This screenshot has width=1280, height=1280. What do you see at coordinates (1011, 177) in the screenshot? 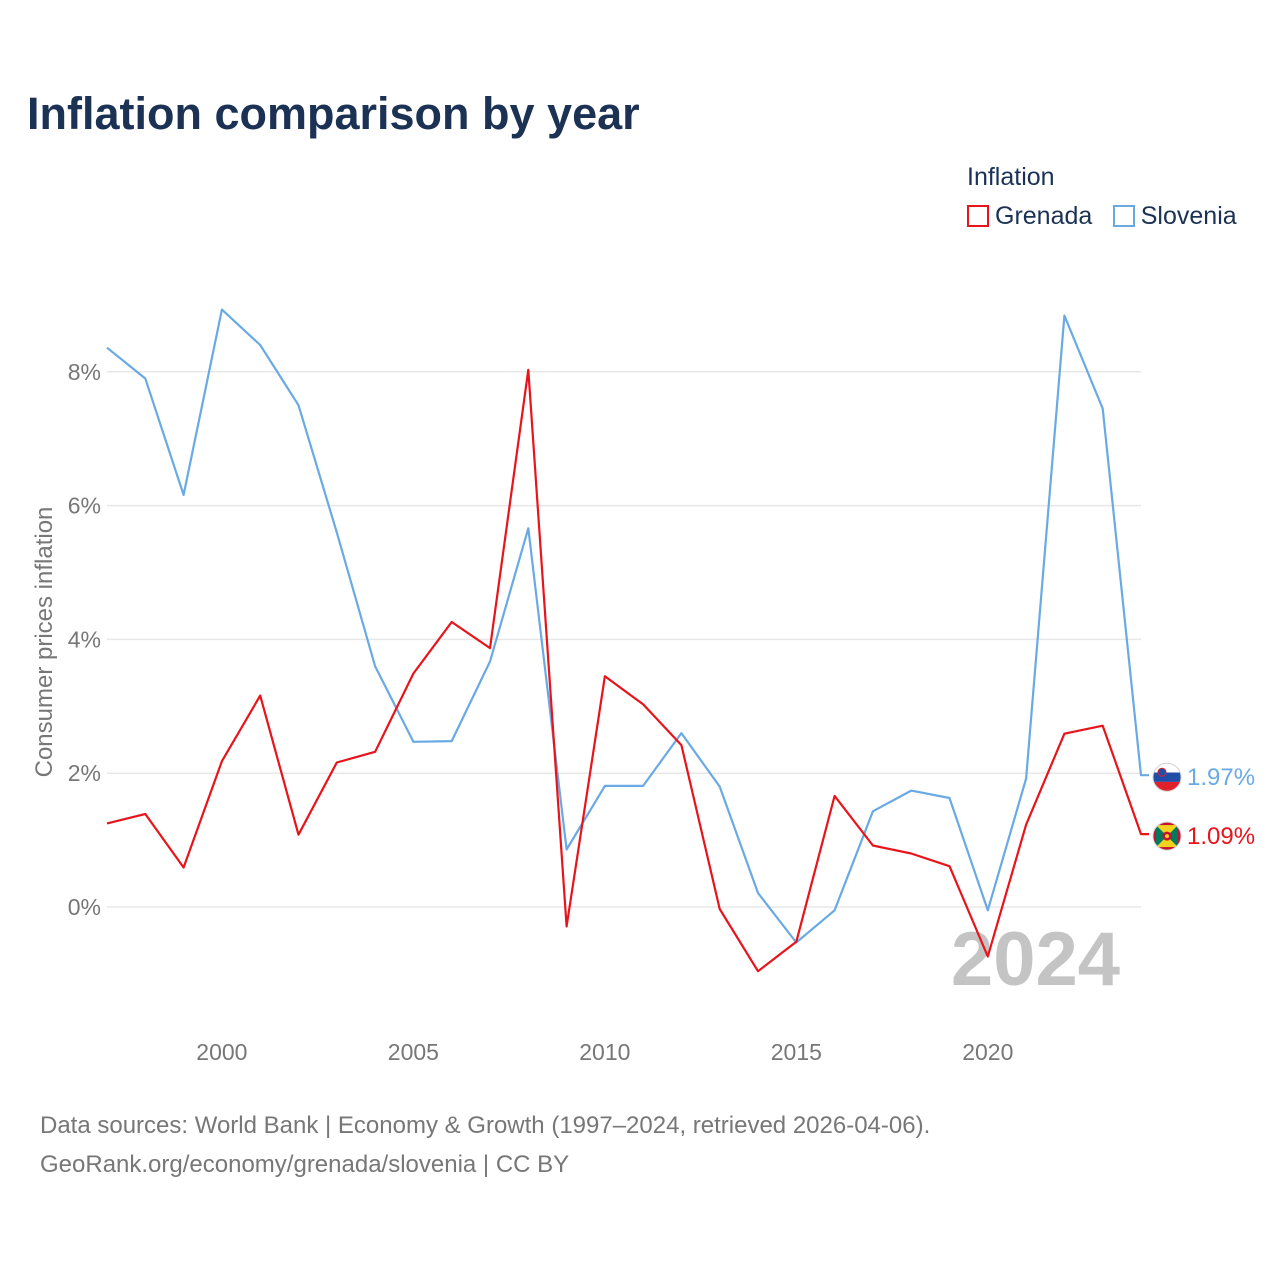
I see `legend-title: Inflation` at bounding box center [1011, 177].